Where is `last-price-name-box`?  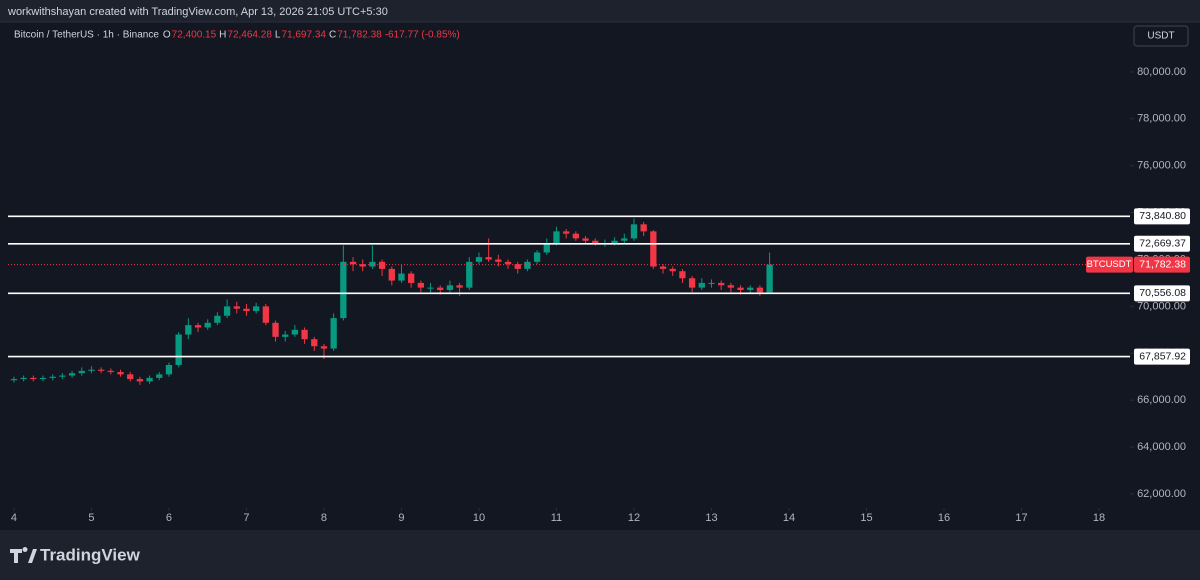
last-price-name-box is located at coordinates (1109, 264).